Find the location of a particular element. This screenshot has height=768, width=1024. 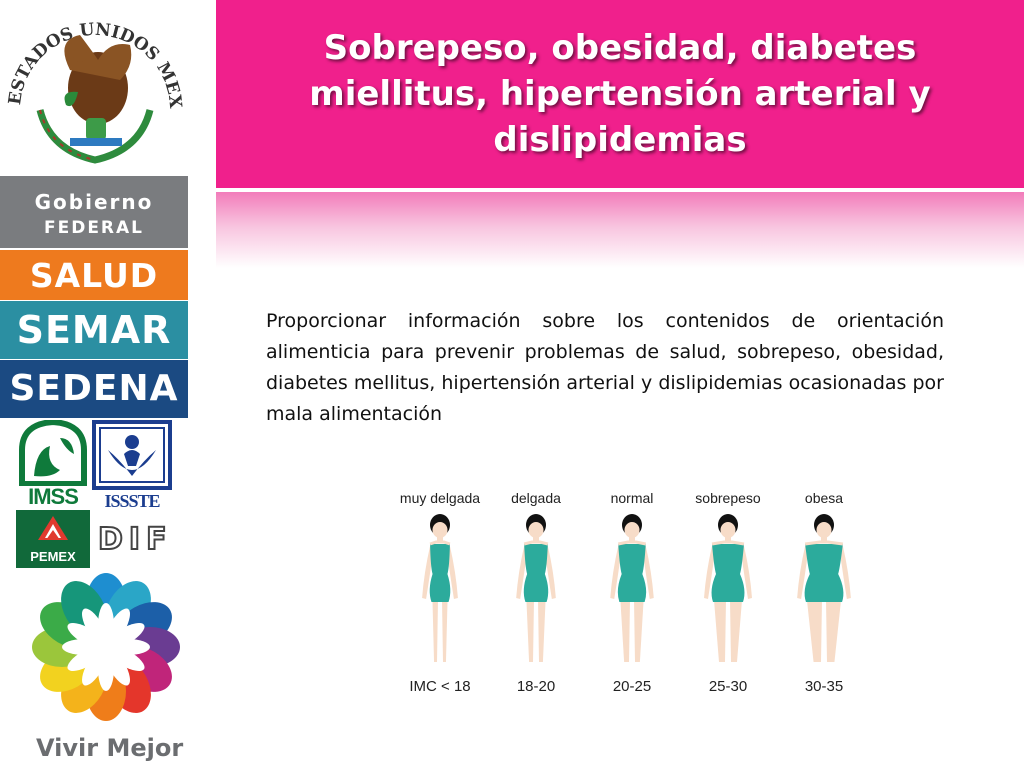

vivir-mejor-label: Vivir Mejor is located at coordinates (110, 748).